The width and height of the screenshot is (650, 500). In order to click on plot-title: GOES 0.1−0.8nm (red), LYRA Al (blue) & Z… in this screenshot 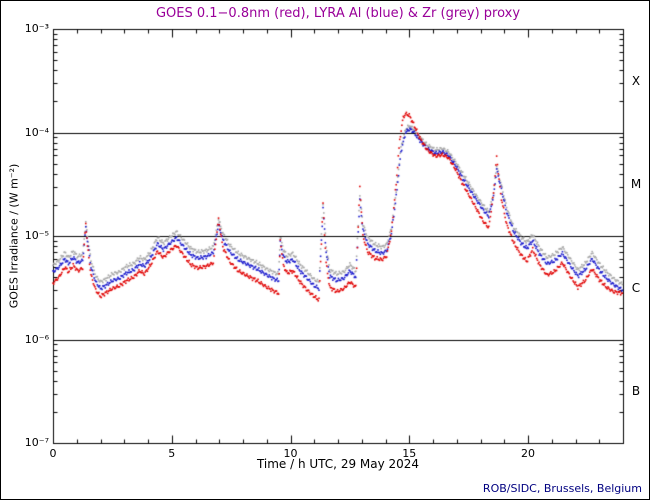, I will do `click(338, 13)`.